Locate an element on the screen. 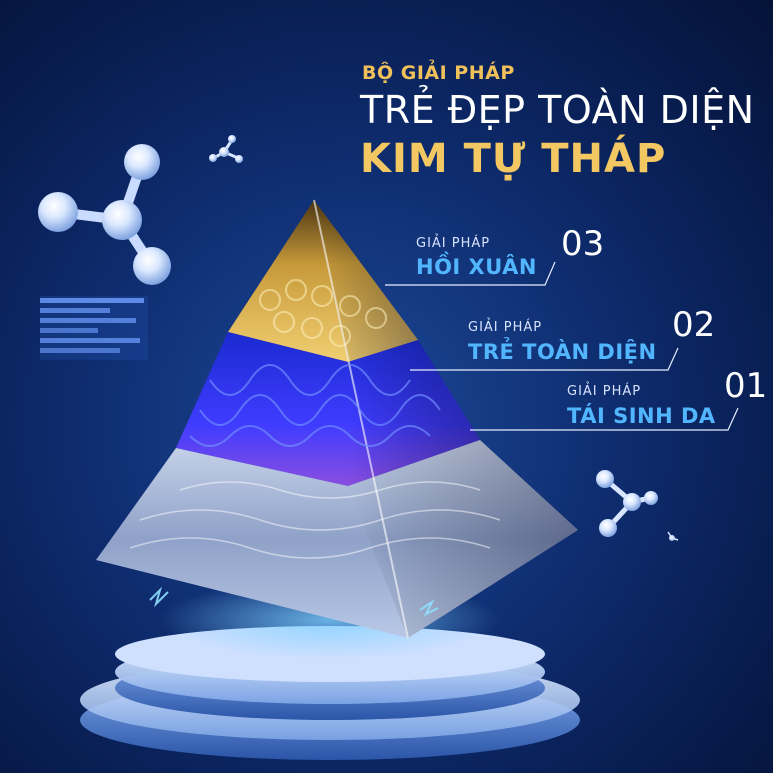  level-number: 02 is located at coordinates (694, 325).